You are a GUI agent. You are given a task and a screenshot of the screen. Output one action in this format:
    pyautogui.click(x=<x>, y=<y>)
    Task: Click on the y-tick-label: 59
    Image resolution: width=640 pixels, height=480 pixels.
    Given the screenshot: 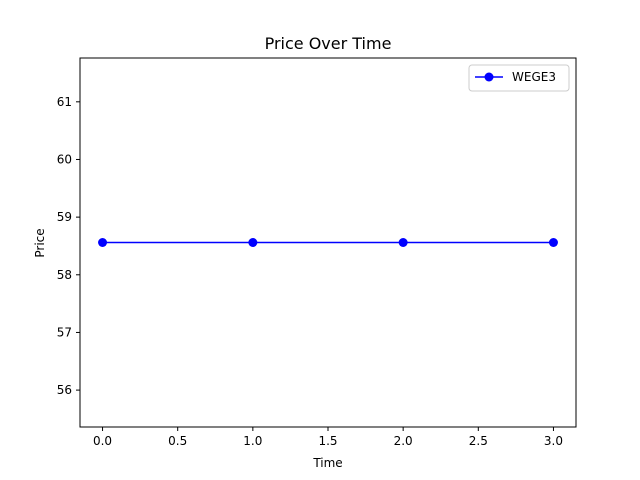 What is the action you would take?
    pyautogui.click(x=64, y=217)
    